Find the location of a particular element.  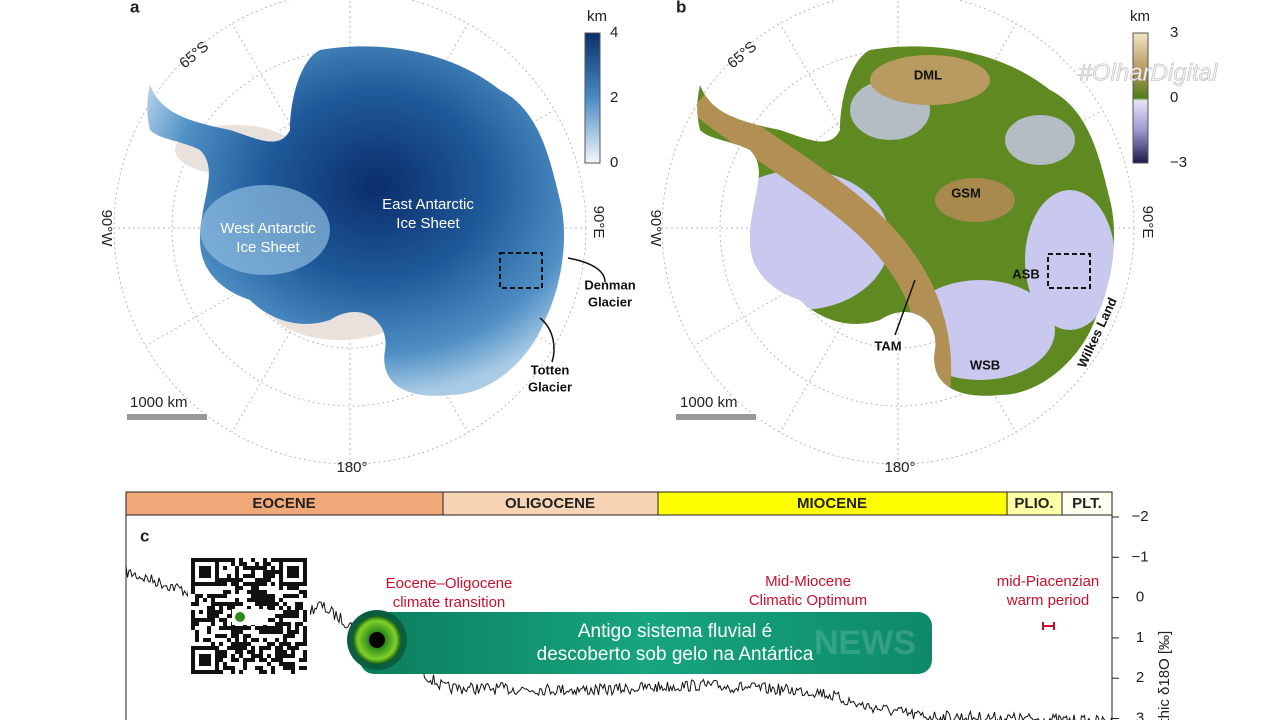

headline: Antigo sistema fluvial é is located at coordinates (675, 631).